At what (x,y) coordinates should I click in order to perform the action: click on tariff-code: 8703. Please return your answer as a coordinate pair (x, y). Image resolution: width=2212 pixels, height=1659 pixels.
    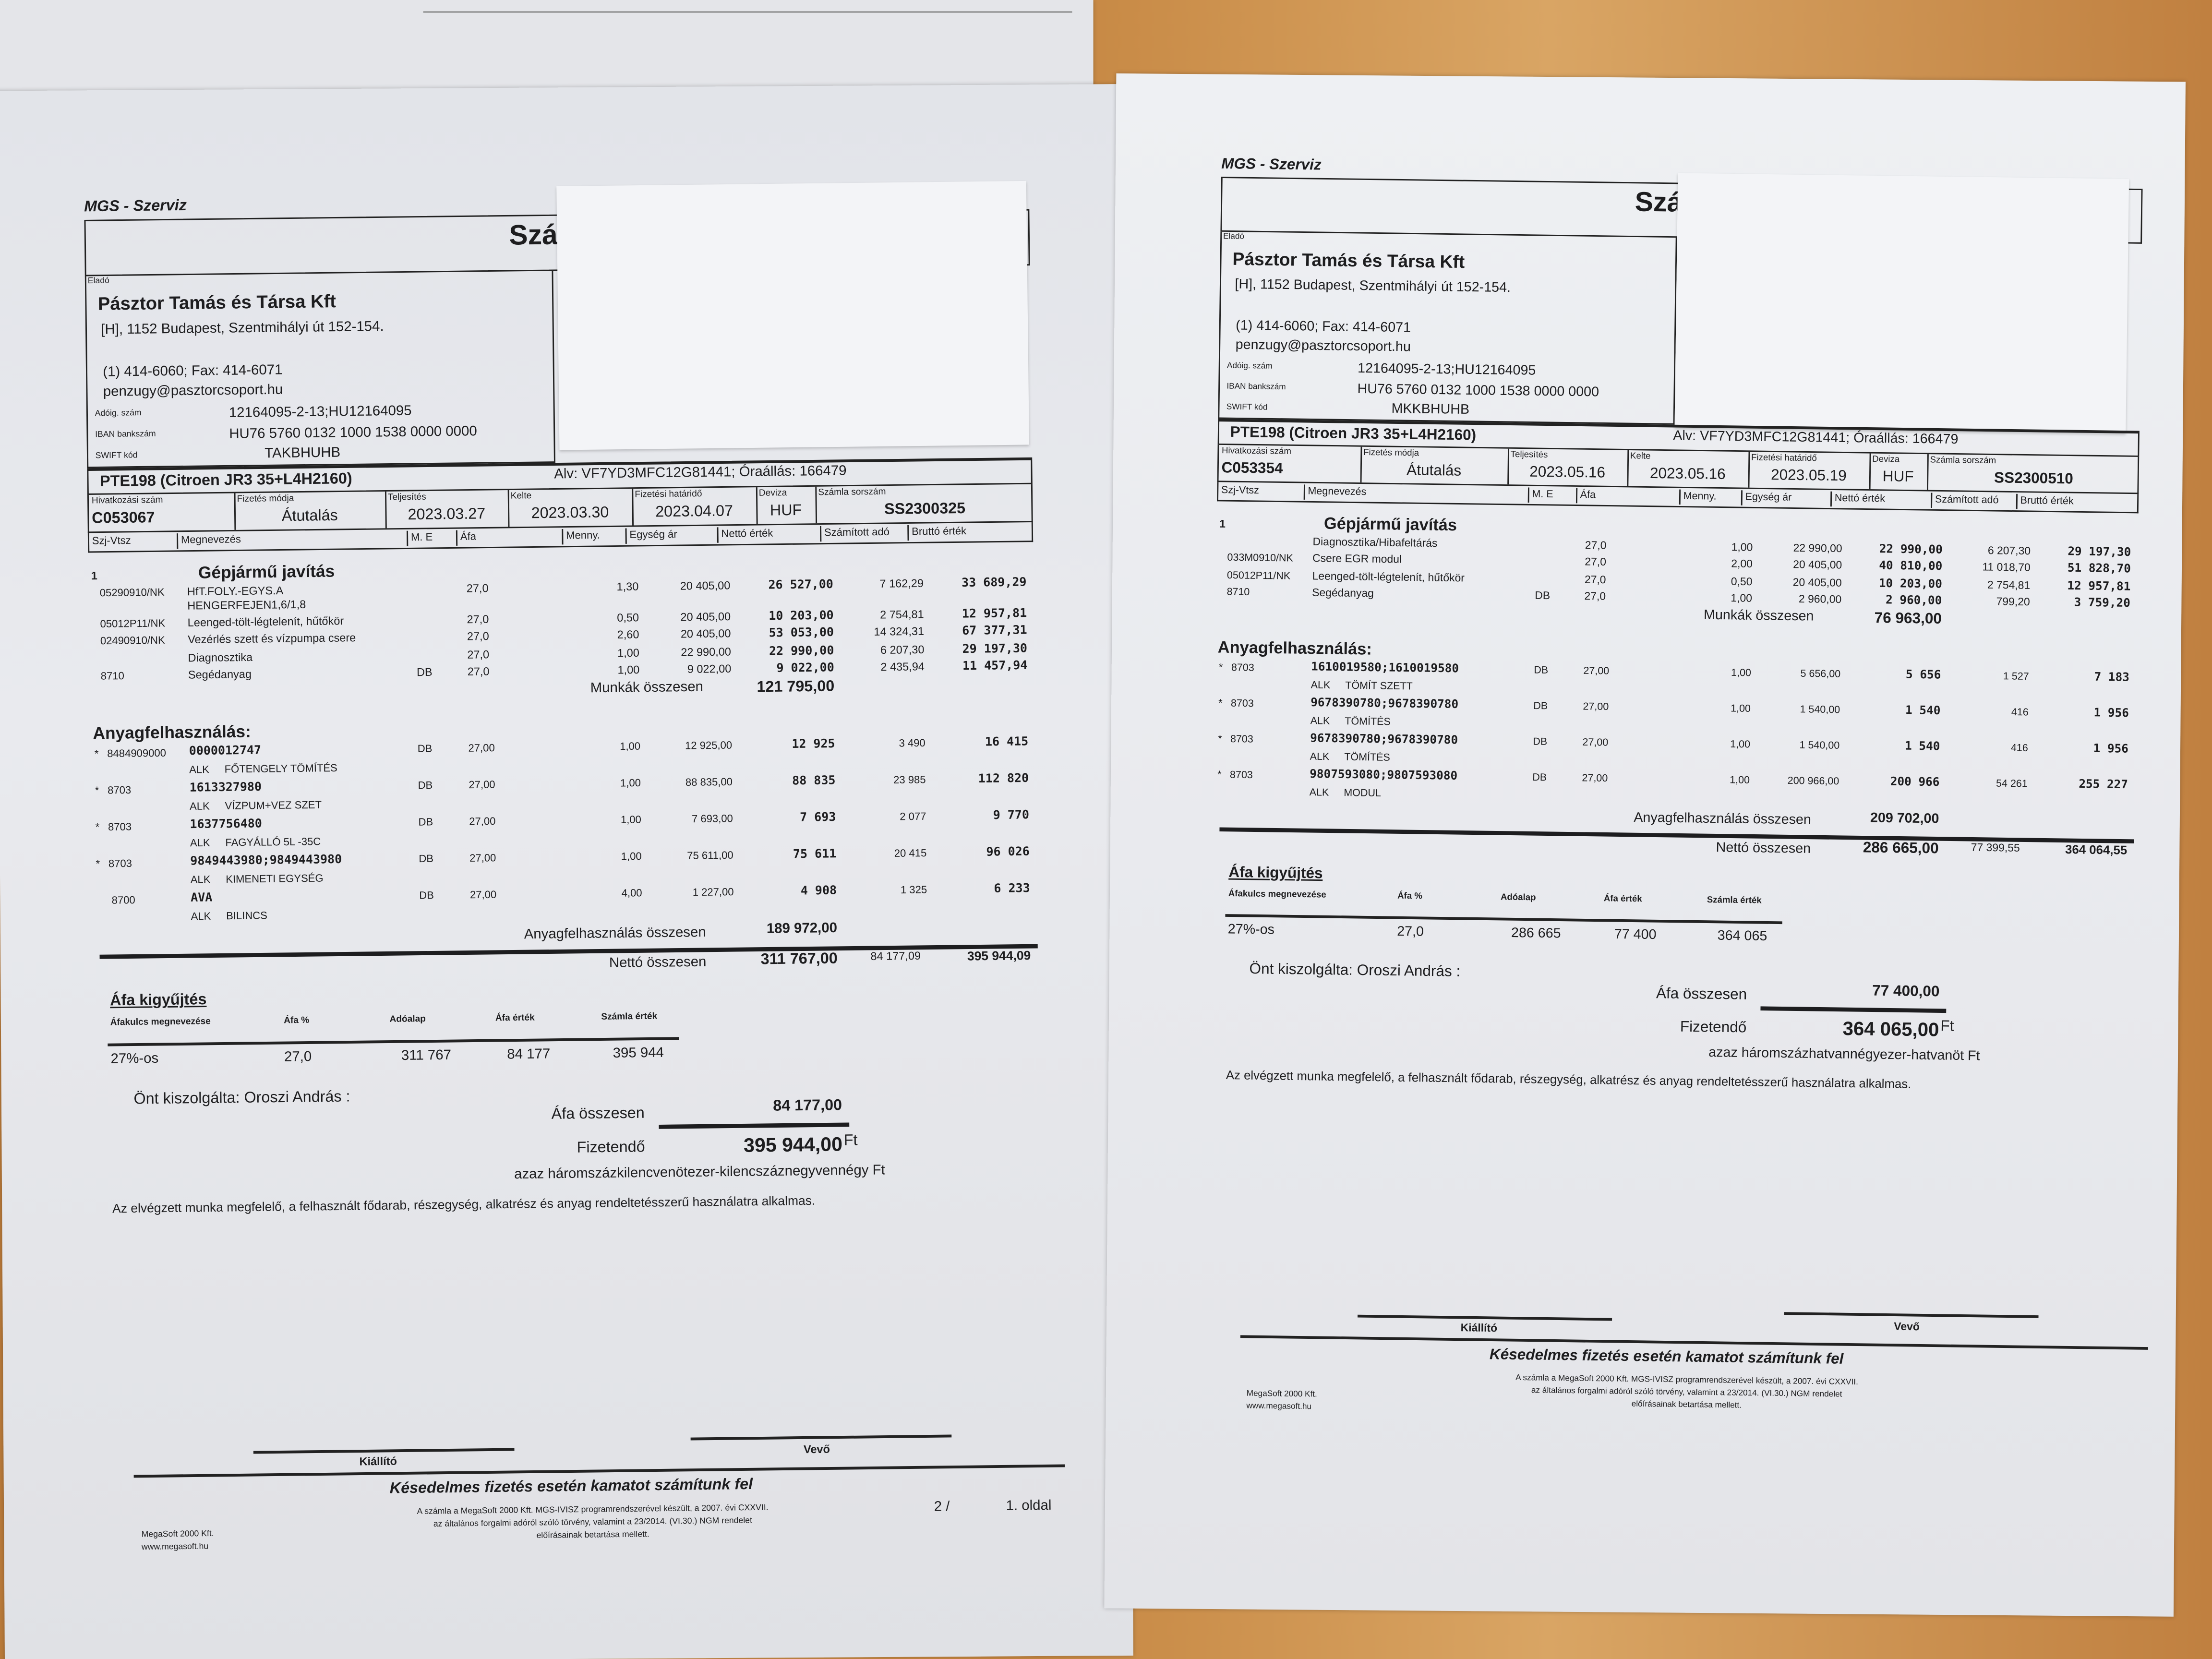
    Looking at the image, I should click on (1241, 775).